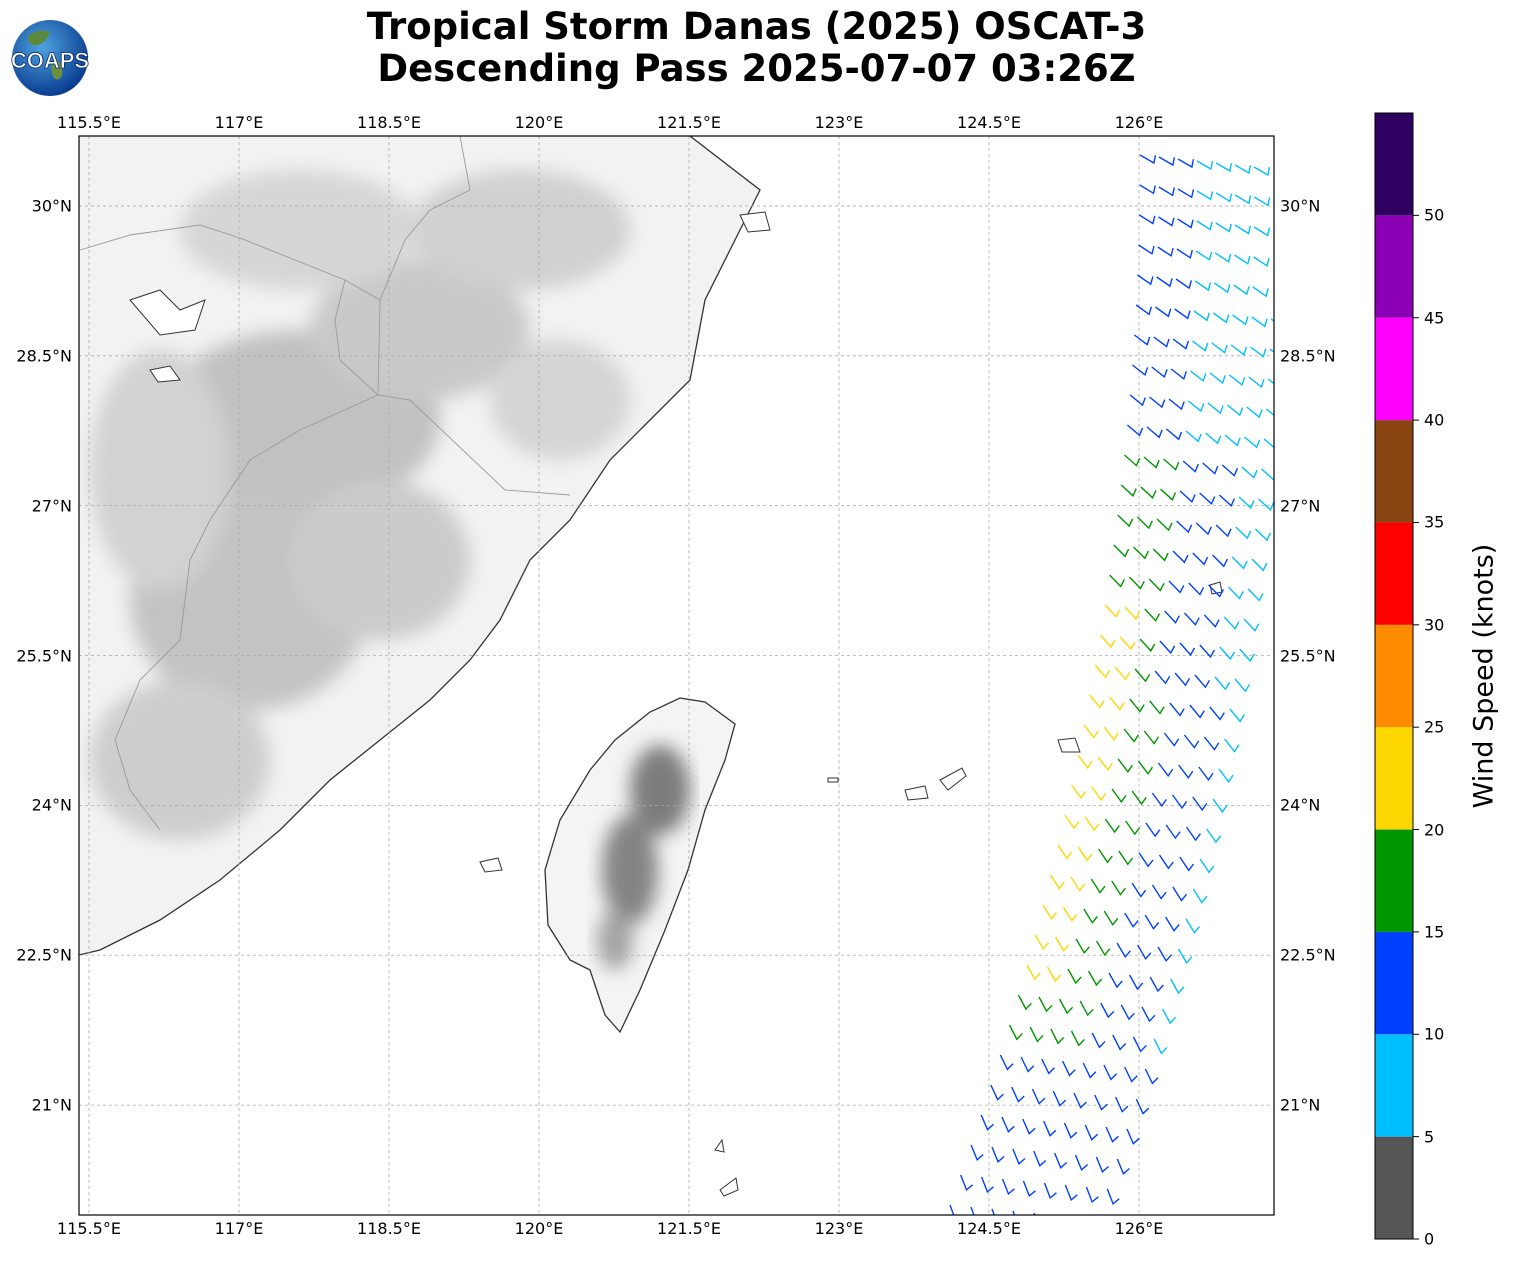 The width and height of the screenshot is (1513, 1262). What do you see at coordinates (1429, 1239) in the screenshot?
I see `colorbar-tick-0: 0` at bounding box center [1429, 1239].